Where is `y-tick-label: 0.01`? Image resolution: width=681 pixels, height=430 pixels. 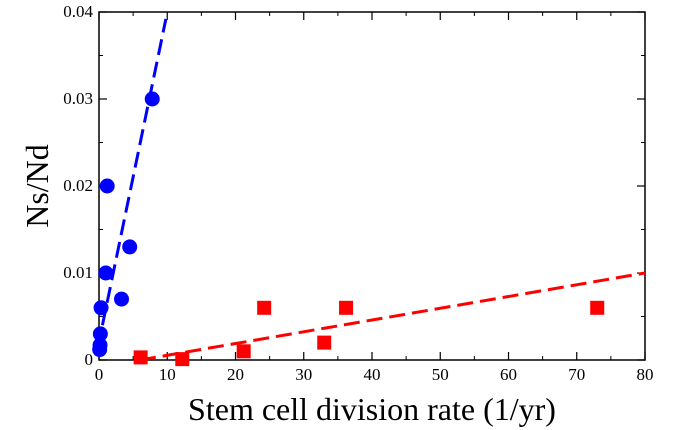
y-tick-label: 0.01 is located at coordinates (78, 272).